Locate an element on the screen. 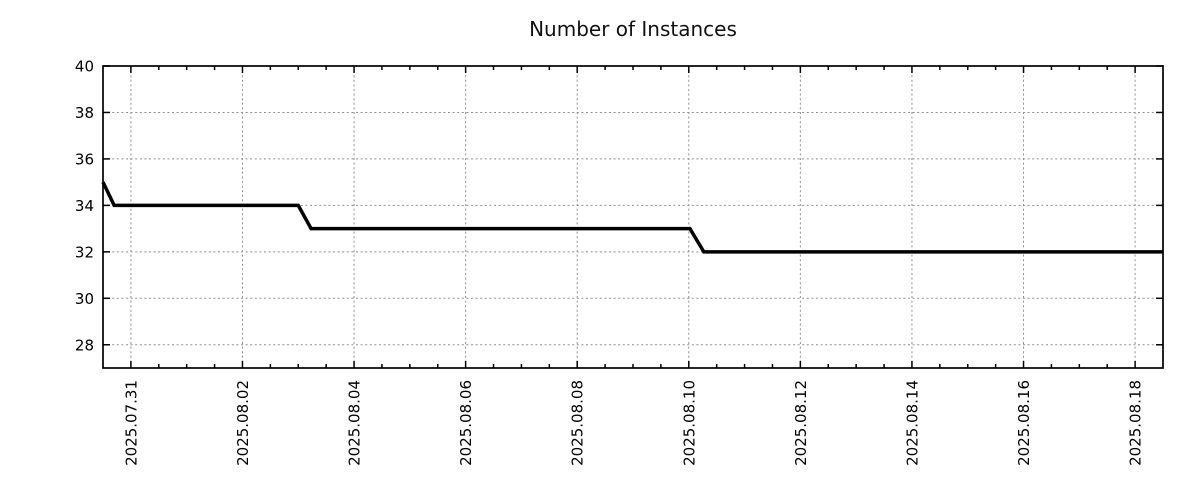  x-tick-label: 2025.08.06 is located at coordinates (466, 423).